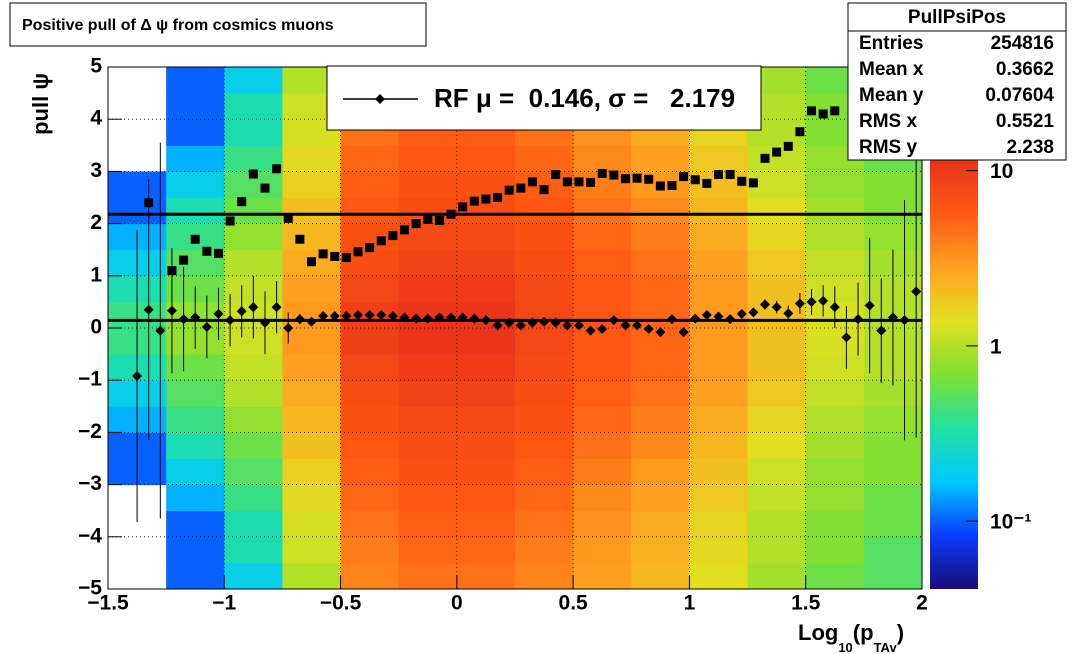  I want to click on color-axis: 10⁻¹ 1 10, so click(998, 347).